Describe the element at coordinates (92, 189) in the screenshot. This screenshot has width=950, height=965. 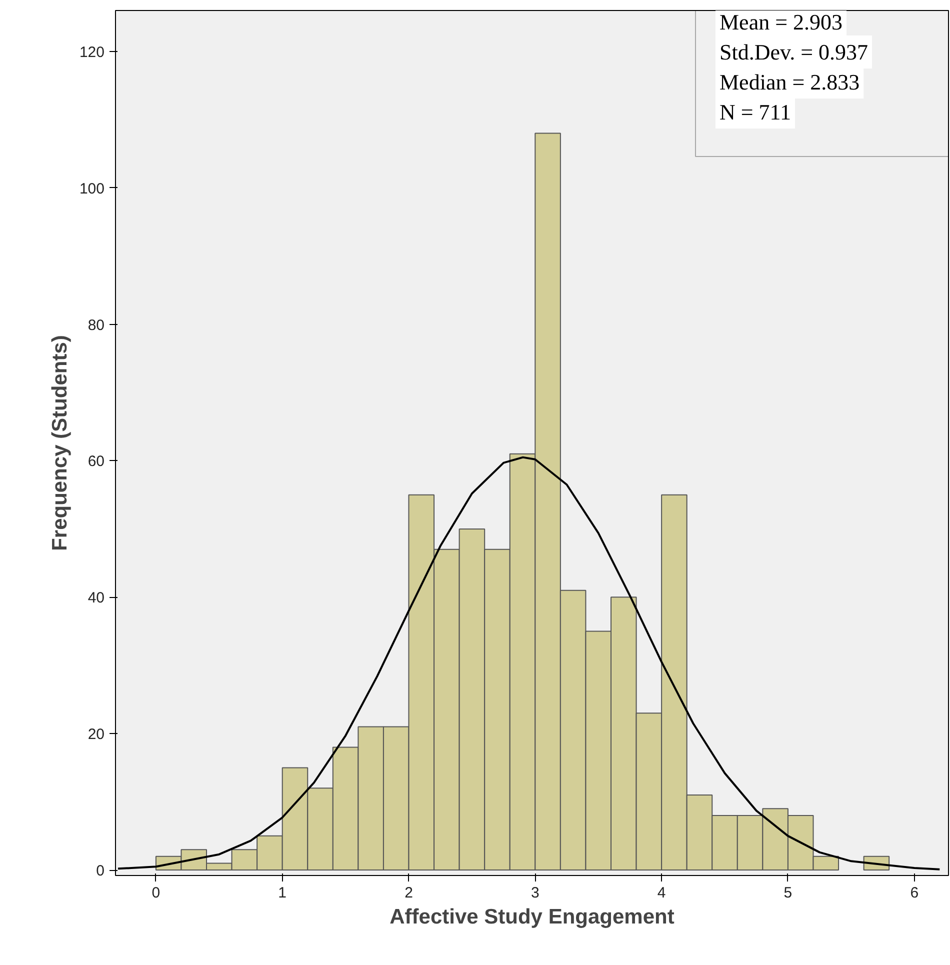
I see `y-tick-label: 100` at that location.